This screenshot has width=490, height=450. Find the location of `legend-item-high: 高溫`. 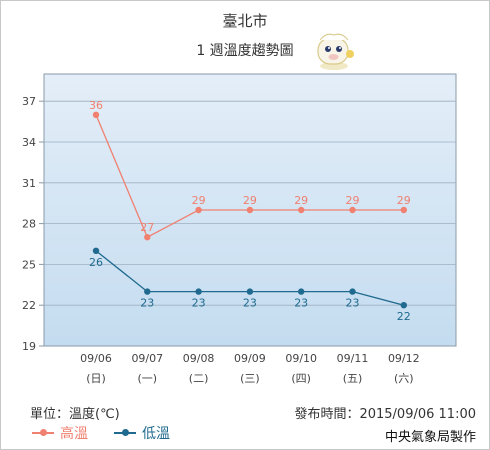

legend-item-high: 高溫 is located at coordinates (60, 433).